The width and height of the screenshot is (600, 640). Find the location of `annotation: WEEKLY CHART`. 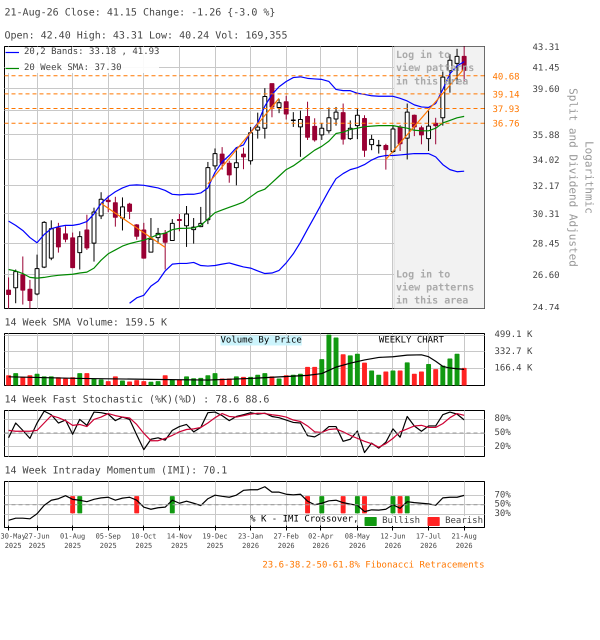

annotation: WEEKLY CHART is located at coordinates (411, 341).